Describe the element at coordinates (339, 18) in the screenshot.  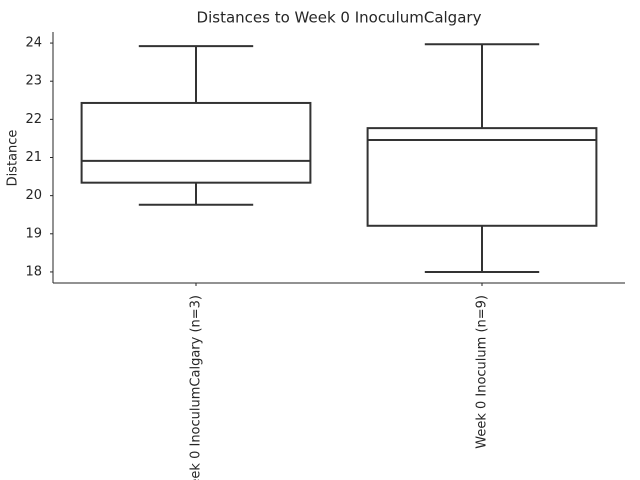
I see `chart-title: Distances to Week 0 InoculumCalgary` at that location.